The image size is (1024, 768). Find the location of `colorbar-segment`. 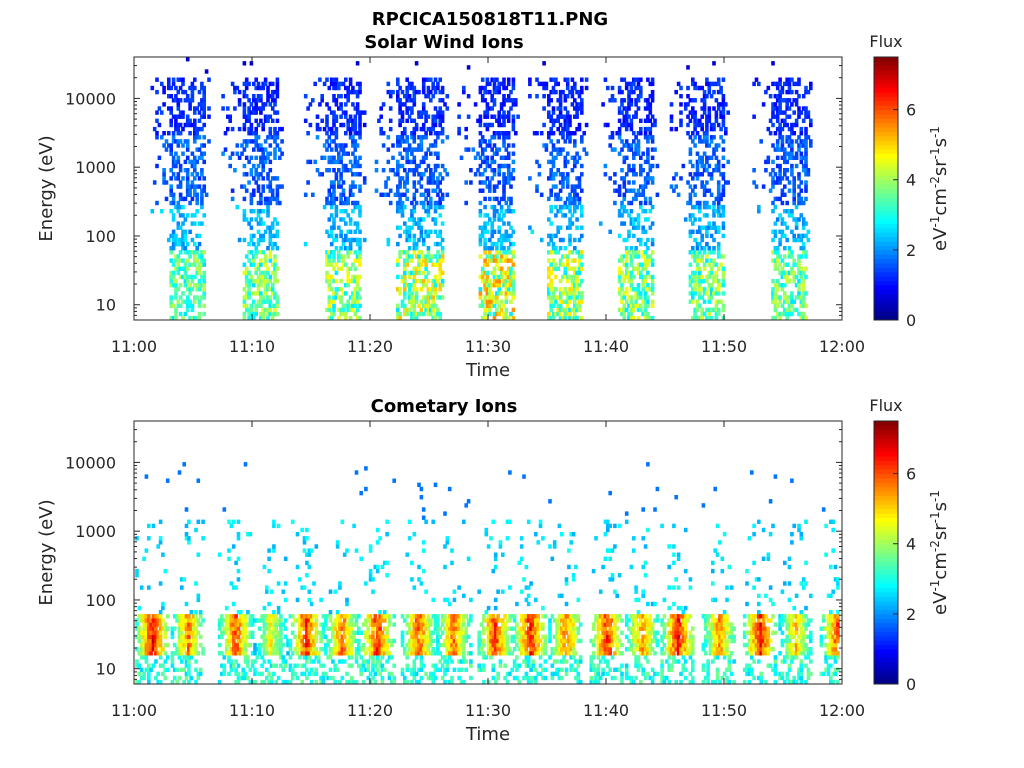

colorbar-segment is located at coordinates (886, 94).